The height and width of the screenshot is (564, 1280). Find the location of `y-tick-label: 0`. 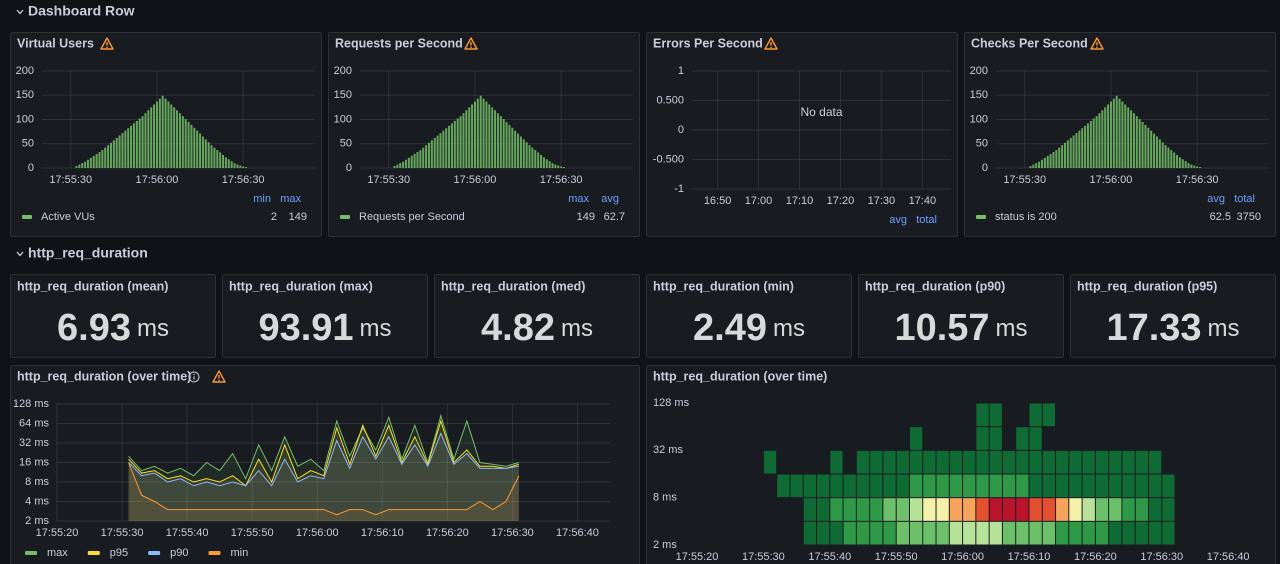

y-tick-label: 0 is located at coordinates (31, 168).